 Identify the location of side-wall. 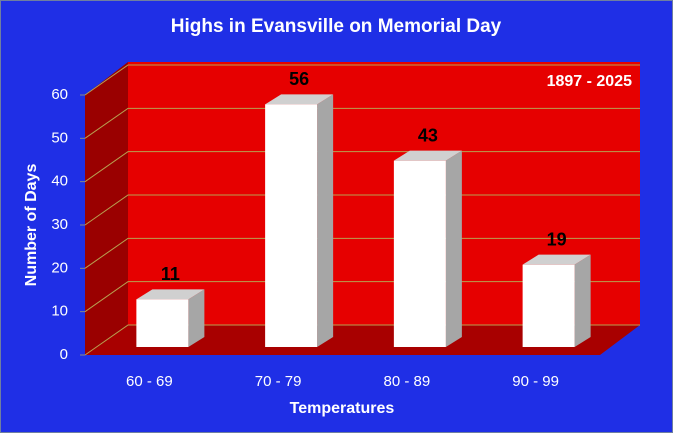
(106, 208).